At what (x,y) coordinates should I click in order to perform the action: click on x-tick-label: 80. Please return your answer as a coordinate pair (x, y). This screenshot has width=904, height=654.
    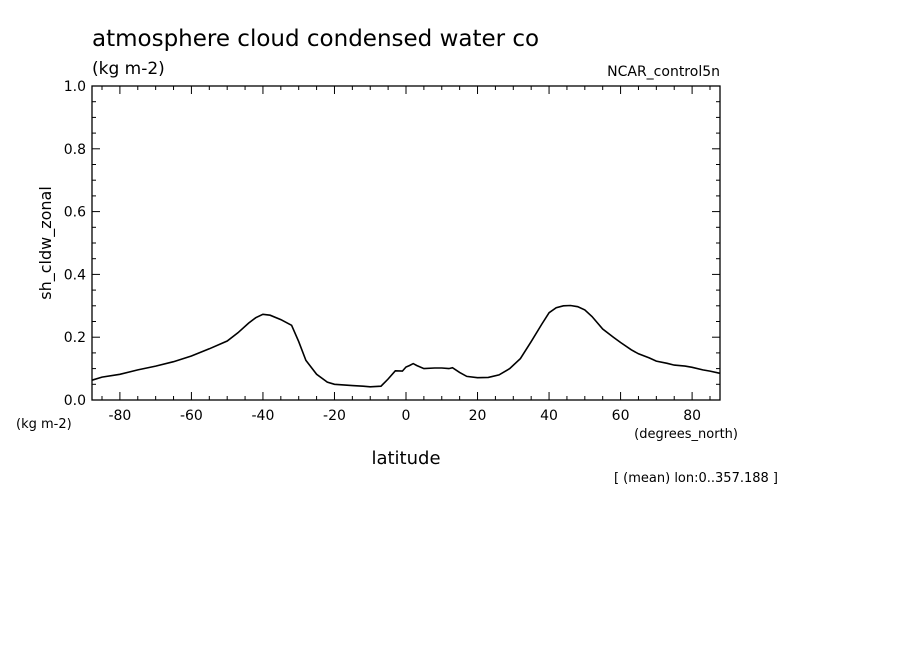
    Looking at the image, I should click on (692, 416).